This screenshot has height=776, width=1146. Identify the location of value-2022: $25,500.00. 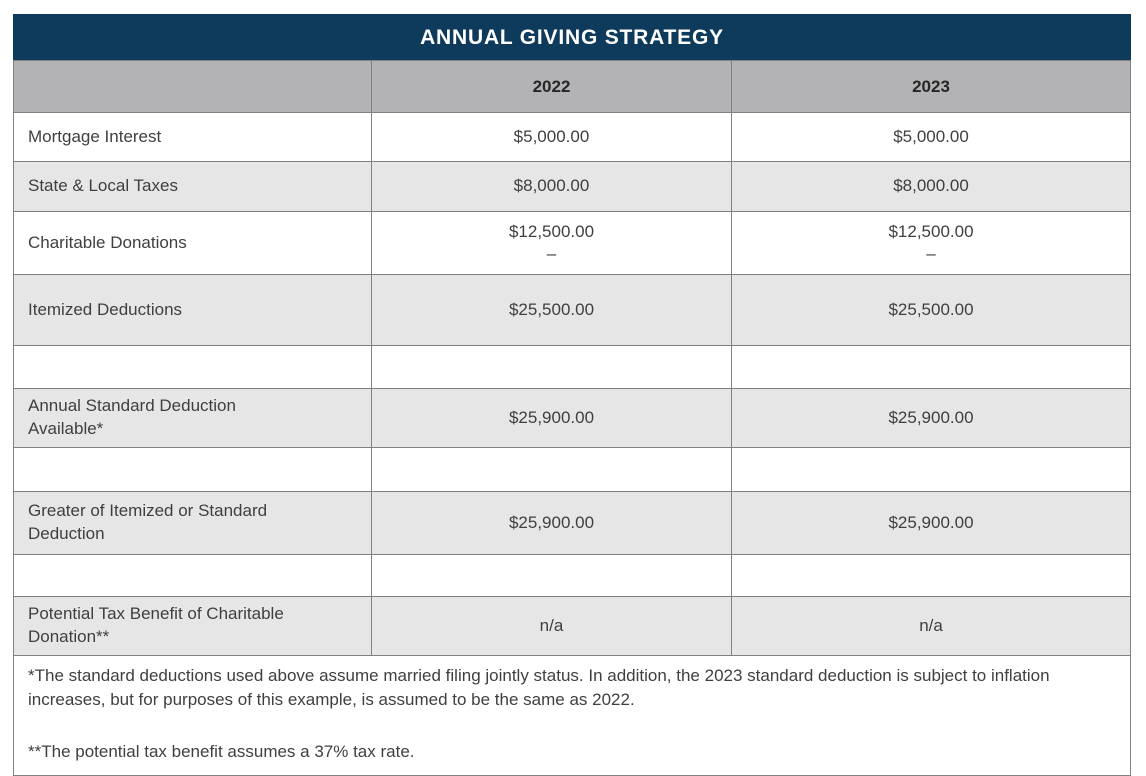
(551, 309).